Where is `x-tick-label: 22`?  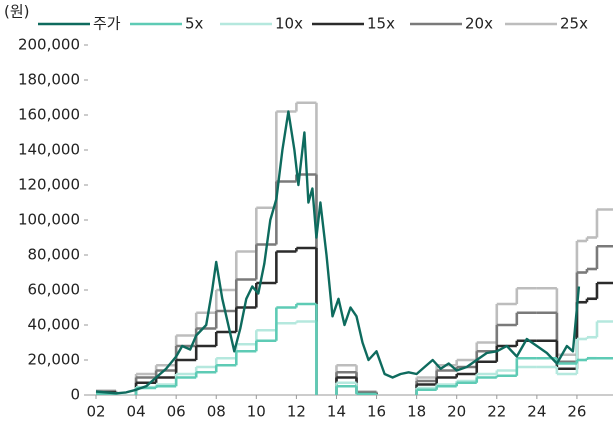
x-tick-label: 22 is located at coordinates (496, 412).